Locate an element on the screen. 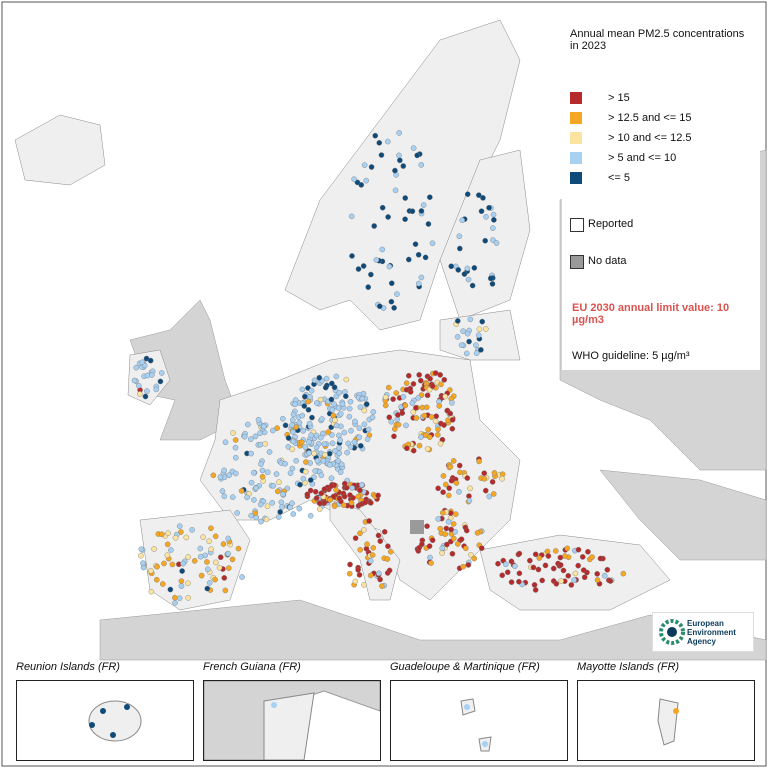 The width and height of the screenshot is (768, 768). inset-svg is located at coordinates (292, 720).